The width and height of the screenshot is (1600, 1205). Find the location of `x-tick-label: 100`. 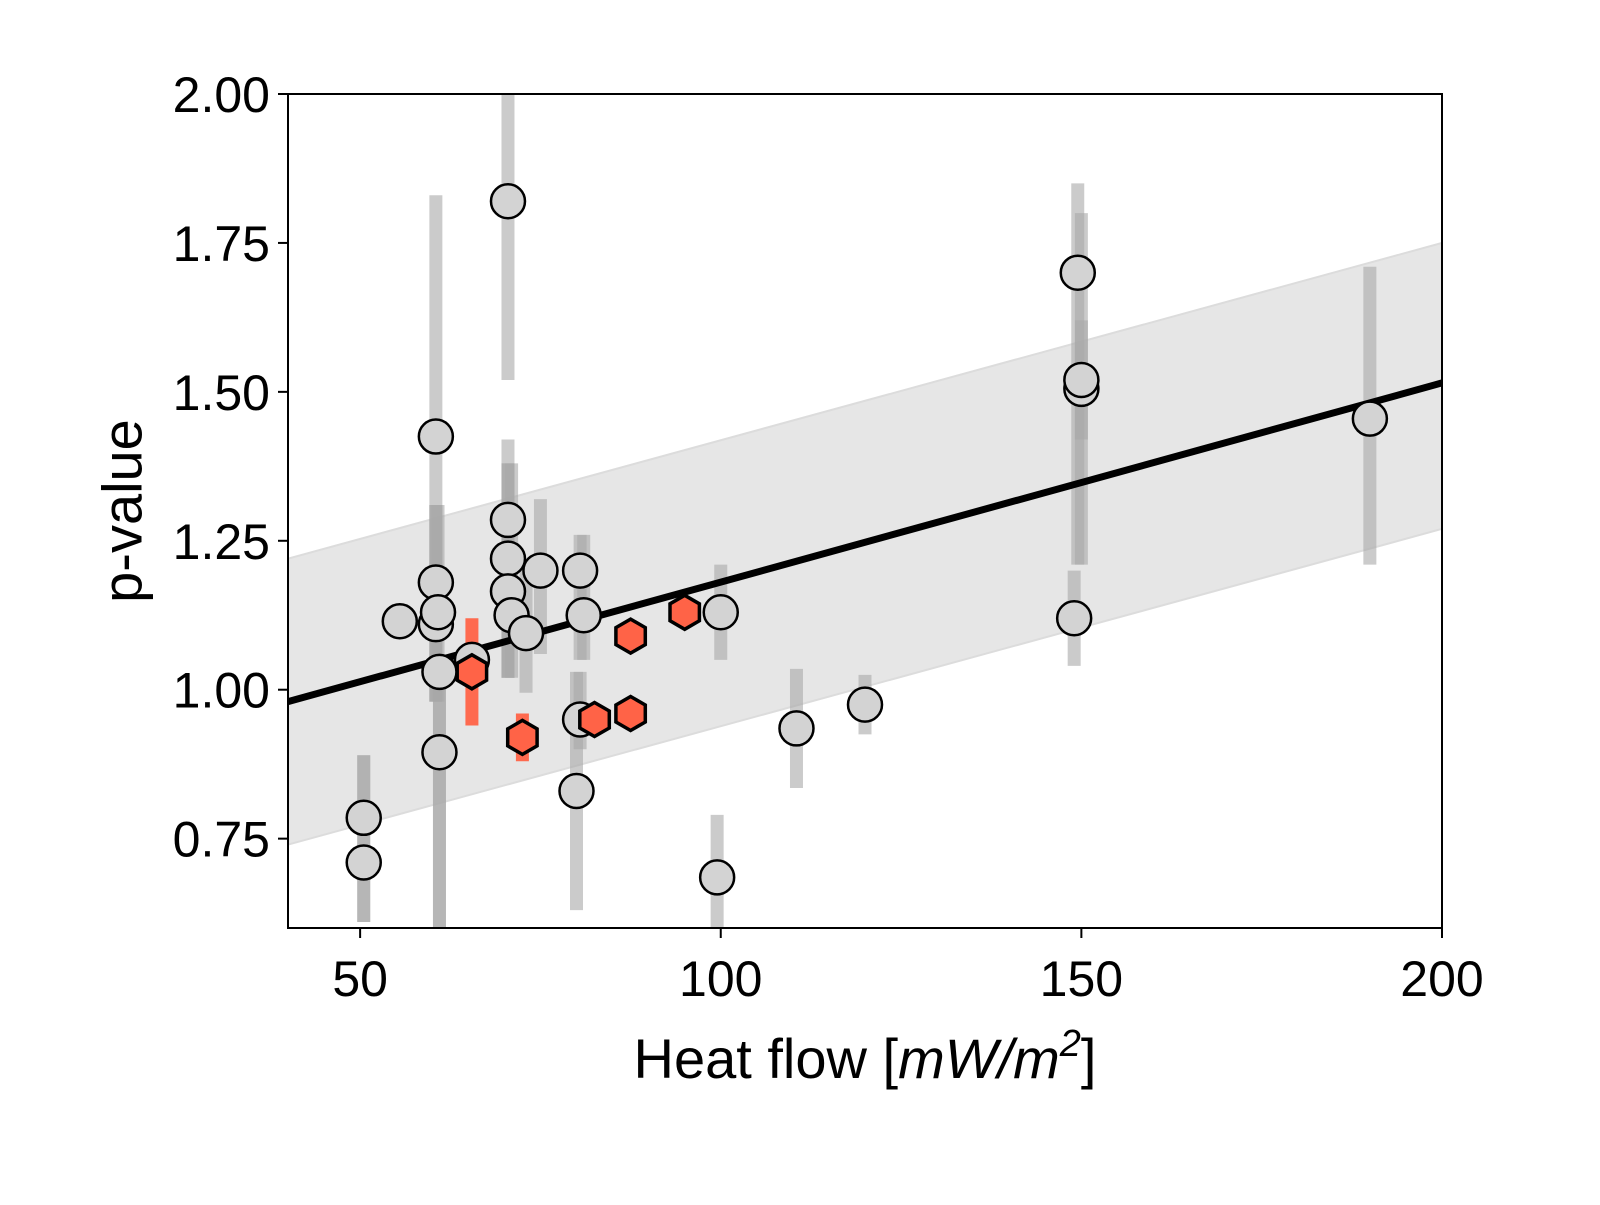

x-tick-label: 100 is located at coordinates (720, 979).